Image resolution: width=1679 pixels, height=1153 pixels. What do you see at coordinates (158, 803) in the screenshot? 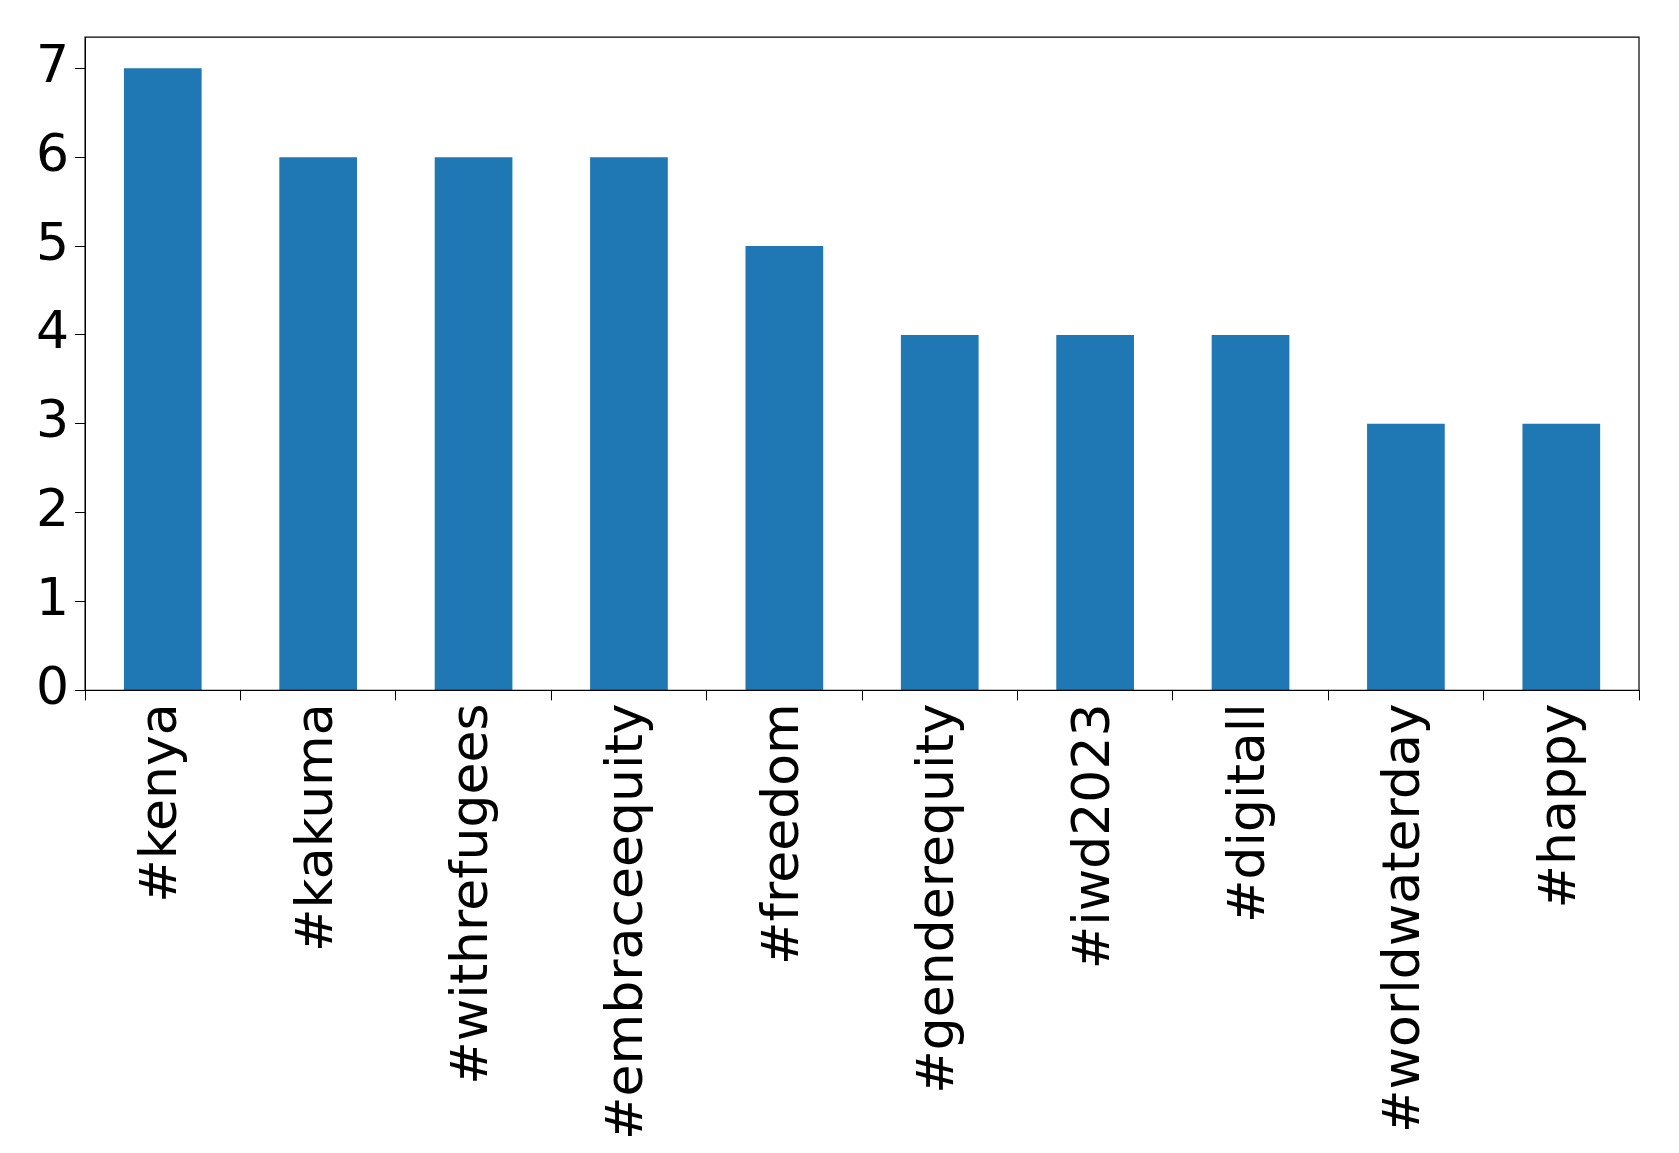
I see `x-tick-label: #kenya` at bounding box center [158, 803].